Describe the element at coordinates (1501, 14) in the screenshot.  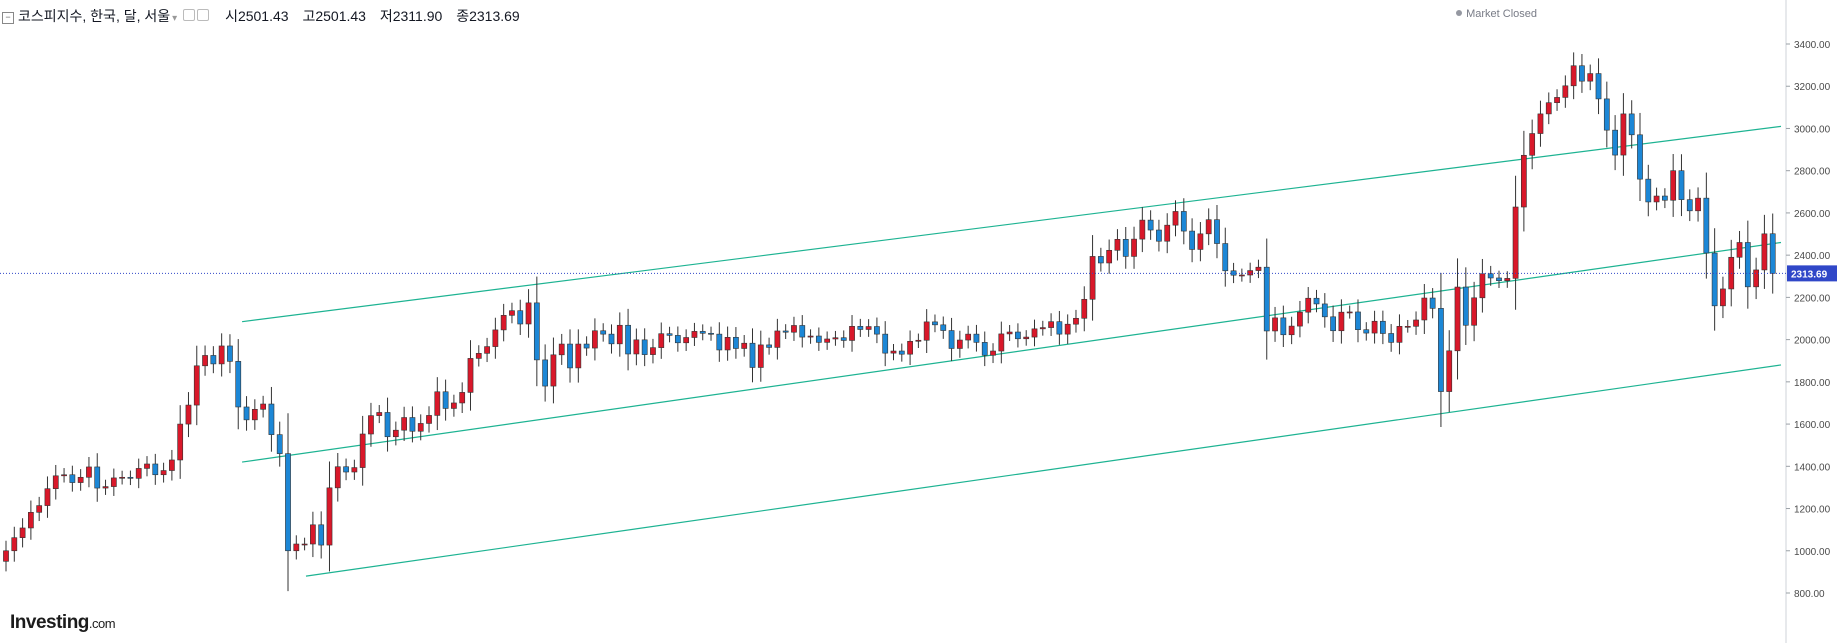
I see `market-status-text: Market Closed` at that location.